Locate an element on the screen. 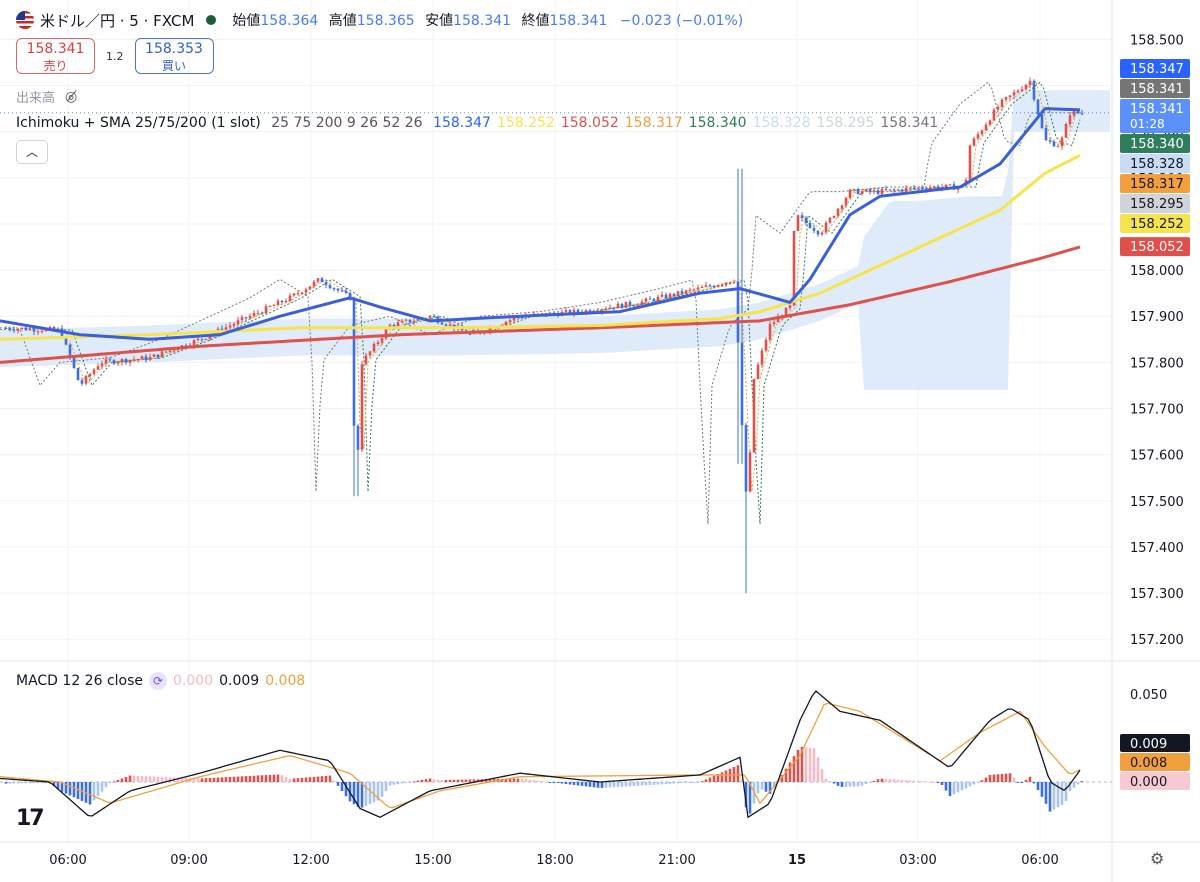  collapse-legend-button: ︿ is located at coordinates (32, 152).